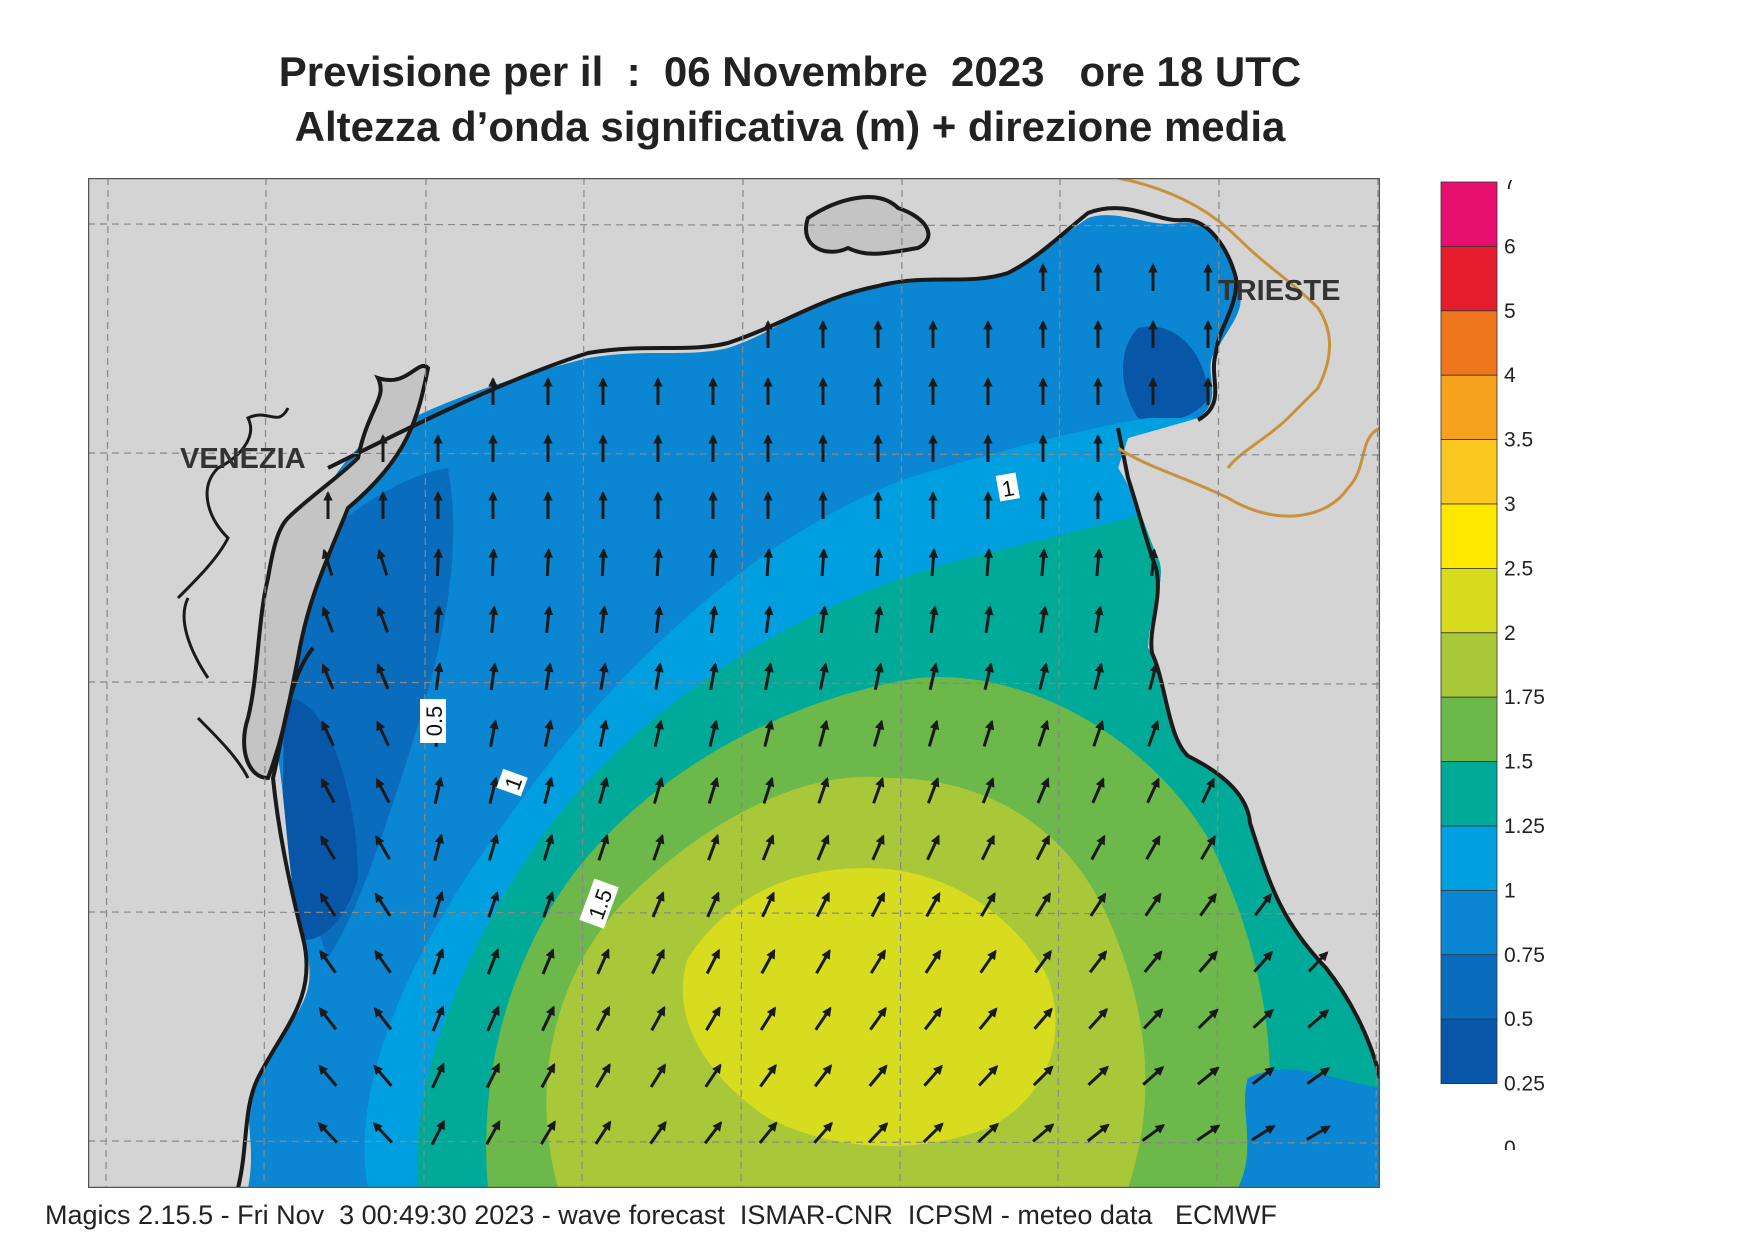 Image resolution: width=1755 pixels, height=1242 pixels. Describe the element at coordinates (1524, 697) in the screenshot. I see `legend-label: 1.75` at that location.